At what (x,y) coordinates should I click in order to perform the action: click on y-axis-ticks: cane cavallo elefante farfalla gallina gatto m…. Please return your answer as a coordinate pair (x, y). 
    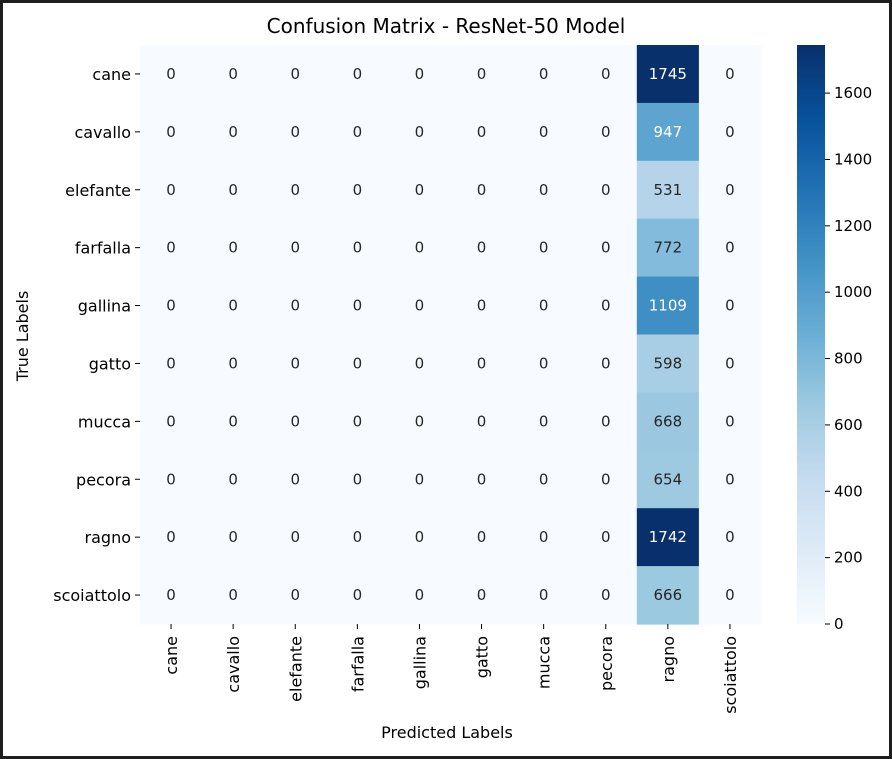
    Looking at the image, I should click on (96, 335).